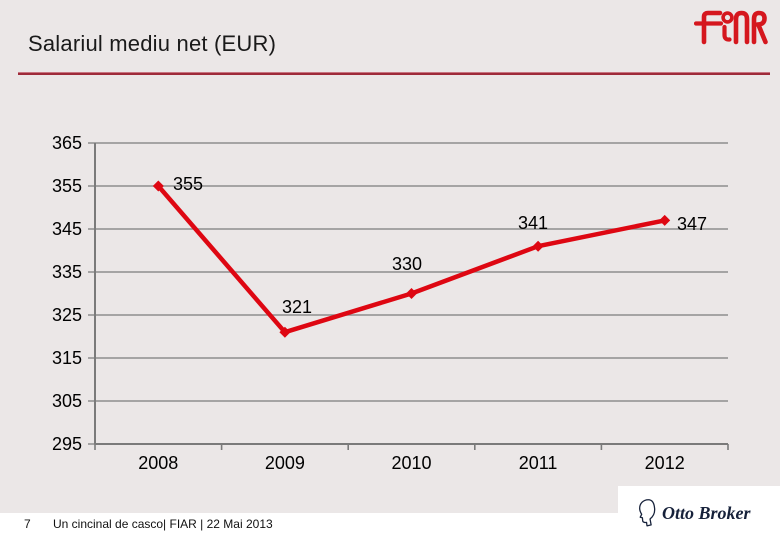 Image resolution: width=780 pixels, height=540 pixels. I want to click on title-divider, so click(394, 73).